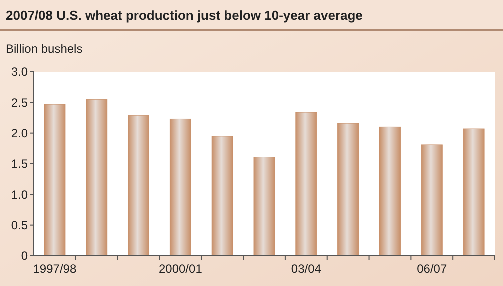 The image size is (503, 286). What do you see at coordinates (19, 164) in the screenshot?
I see `y-tick-label: 1.5` at bounding box center [19, 164].